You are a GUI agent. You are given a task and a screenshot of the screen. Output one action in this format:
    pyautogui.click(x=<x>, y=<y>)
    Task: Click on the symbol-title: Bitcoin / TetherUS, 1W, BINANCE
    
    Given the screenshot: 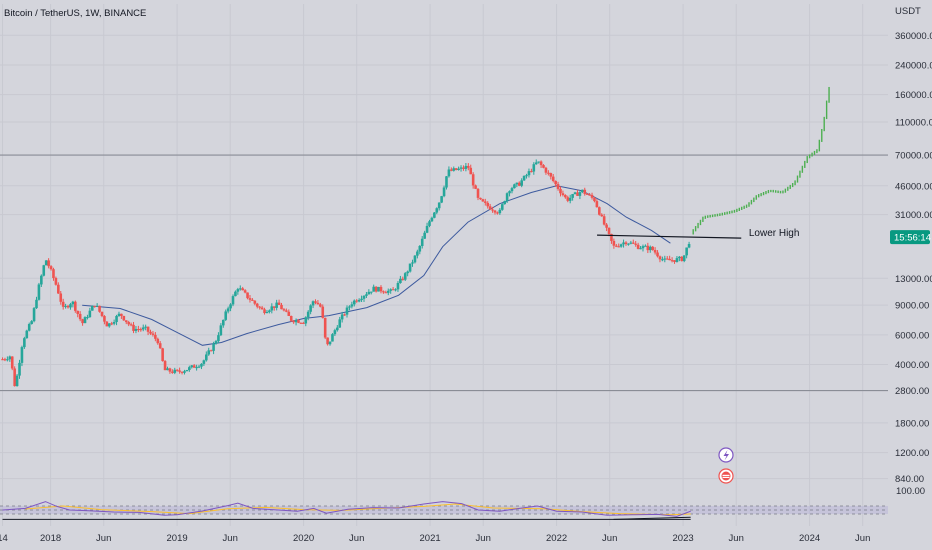 What is the action you would take?
    pyautogui.click(x=75, y=13)
    